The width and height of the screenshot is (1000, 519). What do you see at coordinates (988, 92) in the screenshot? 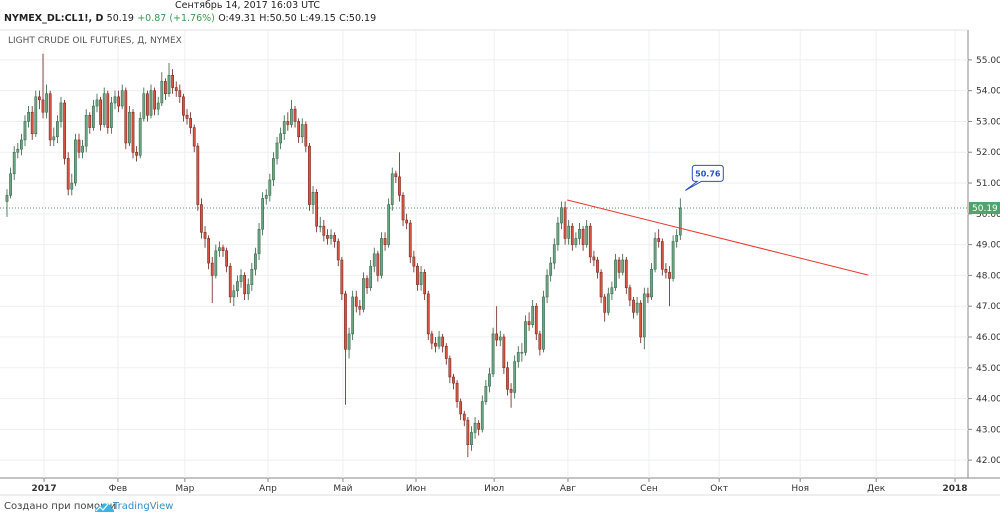
I see `y-tick-label: 54.00` at bounding box center [988, 92].